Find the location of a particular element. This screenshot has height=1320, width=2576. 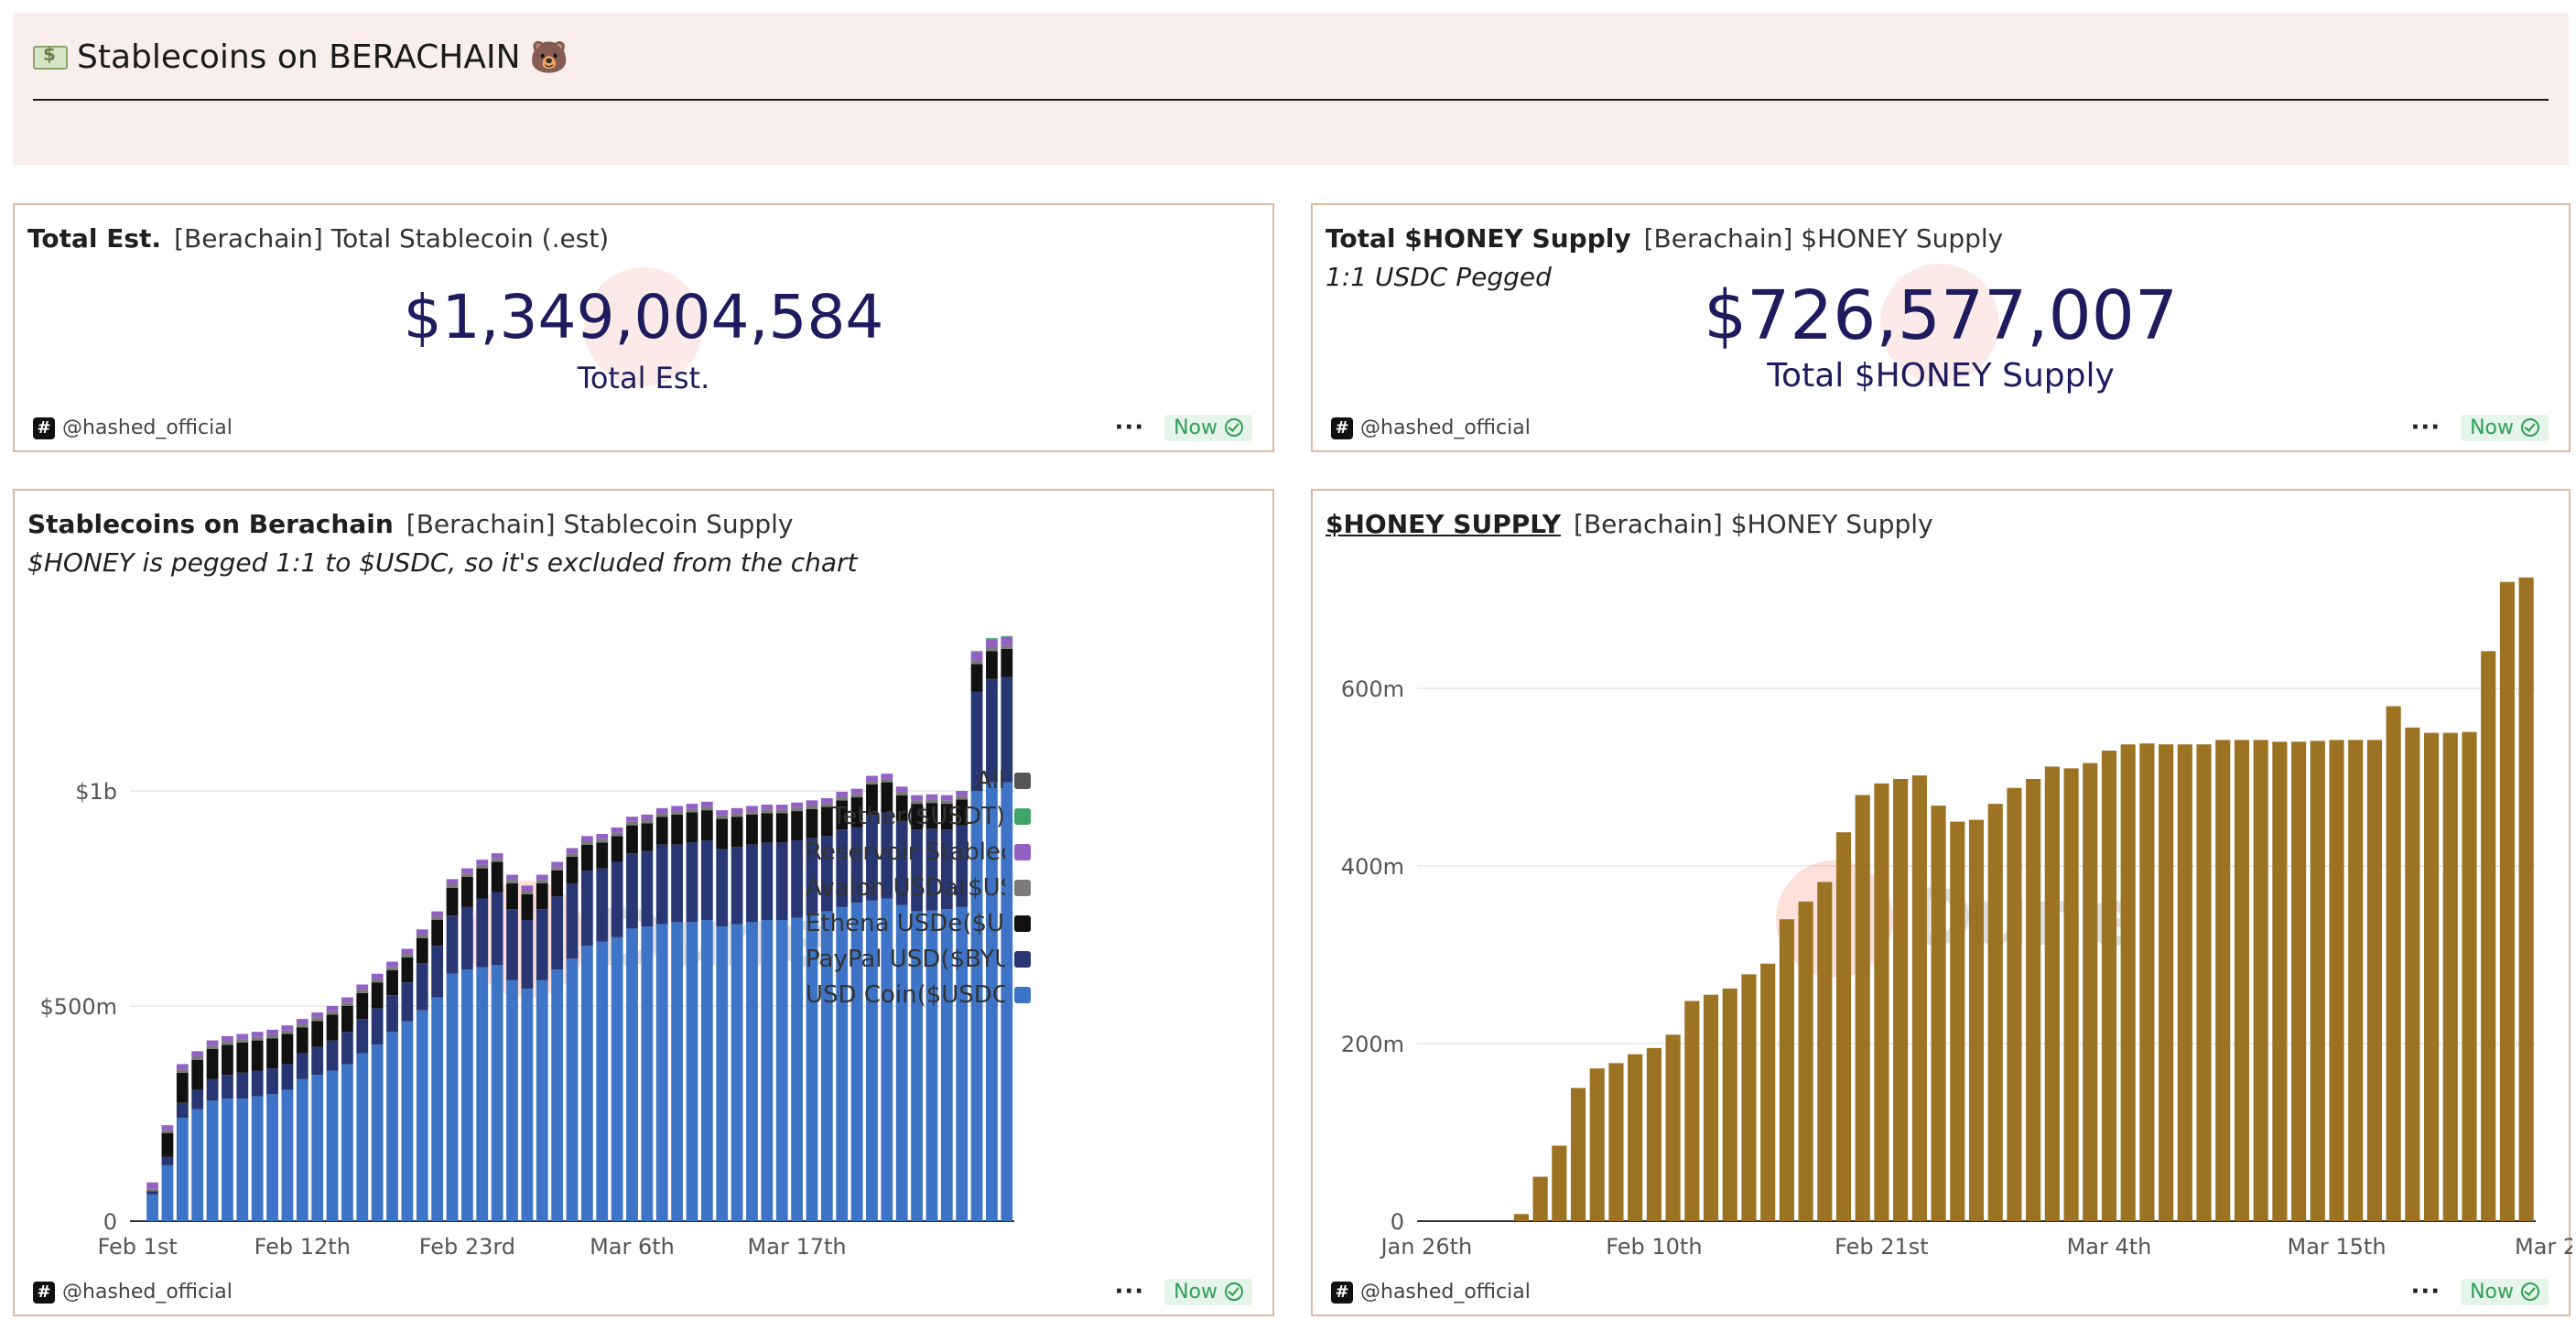

refresh-status-badge: Now is located at coordinates (1208, 1292).